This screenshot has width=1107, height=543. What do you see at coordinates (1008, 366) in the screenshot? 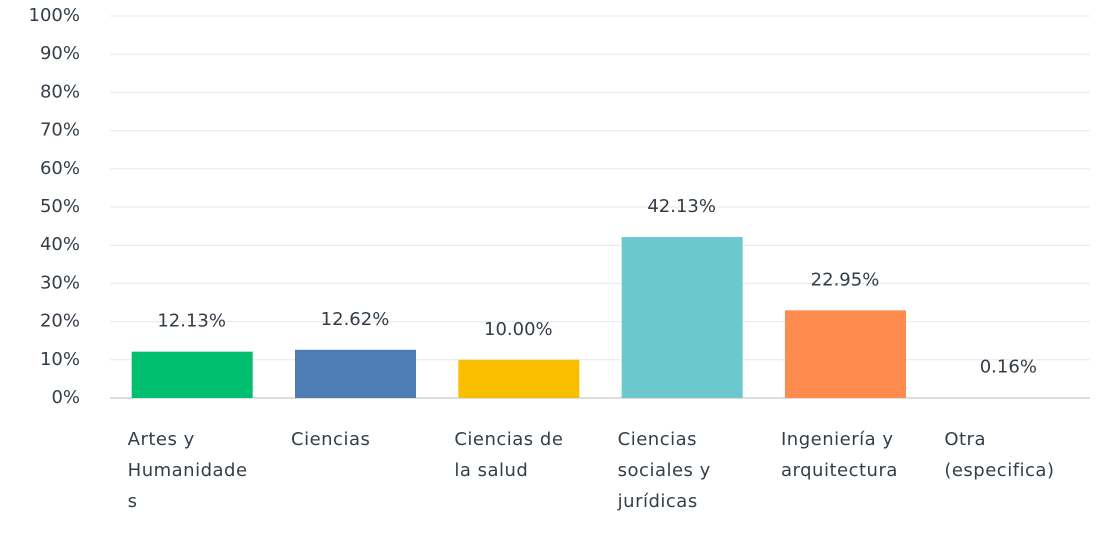
I see `value-label: 0.16%` at bounding box center [1008, 366].